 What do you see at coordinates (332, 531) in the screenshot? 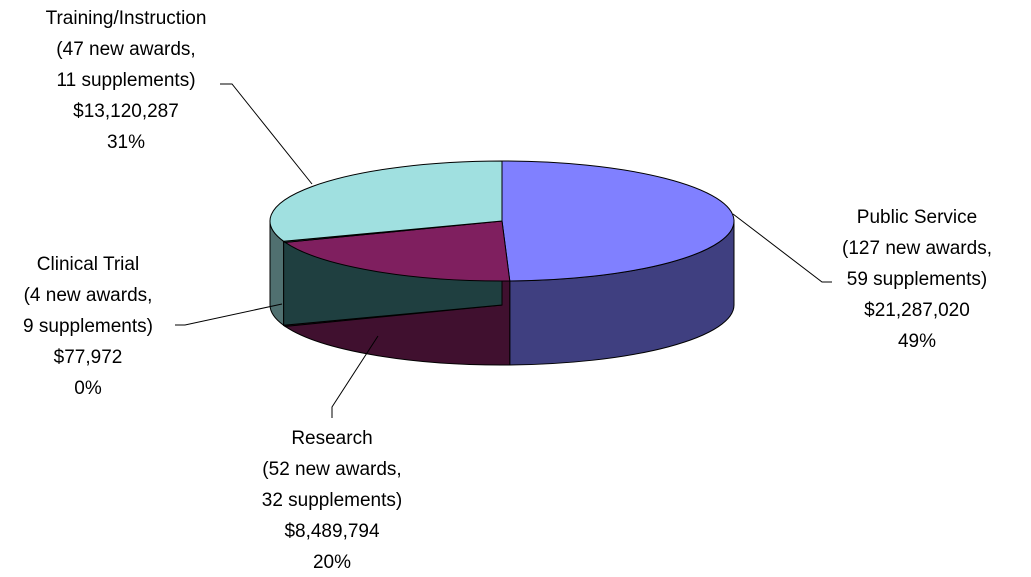
I see `label-research-amount: $8,489,794` at bounding box center [332, 531].